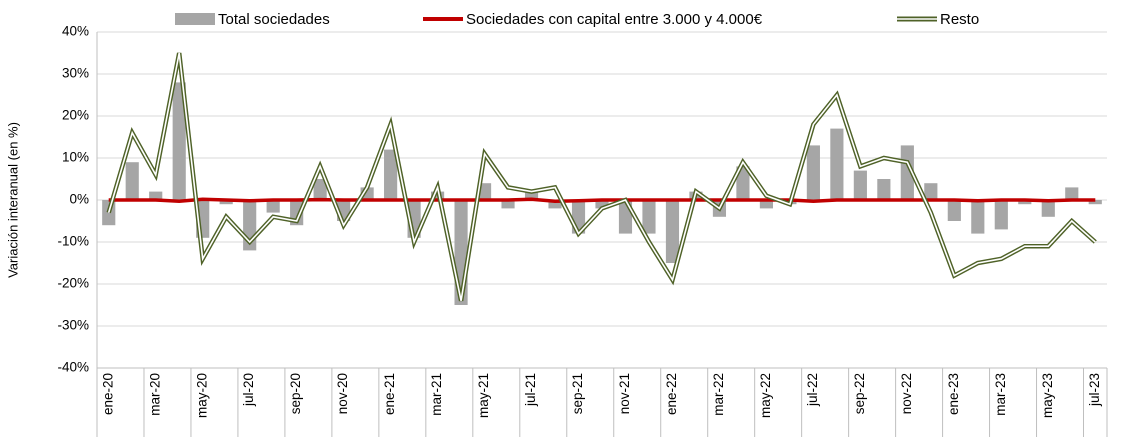  Describe the element at coordinates (624, 393) in the screenshot. I see `x-tick-label: nov-21` at that location.